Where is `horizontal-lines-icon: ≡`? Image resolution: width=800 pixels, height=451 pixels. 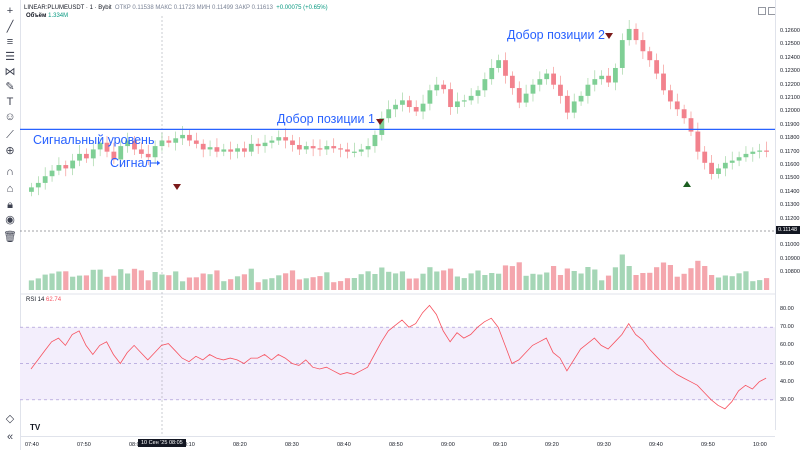 horizontal-lines-icon: ≡ is located at coordinates (10, 42).